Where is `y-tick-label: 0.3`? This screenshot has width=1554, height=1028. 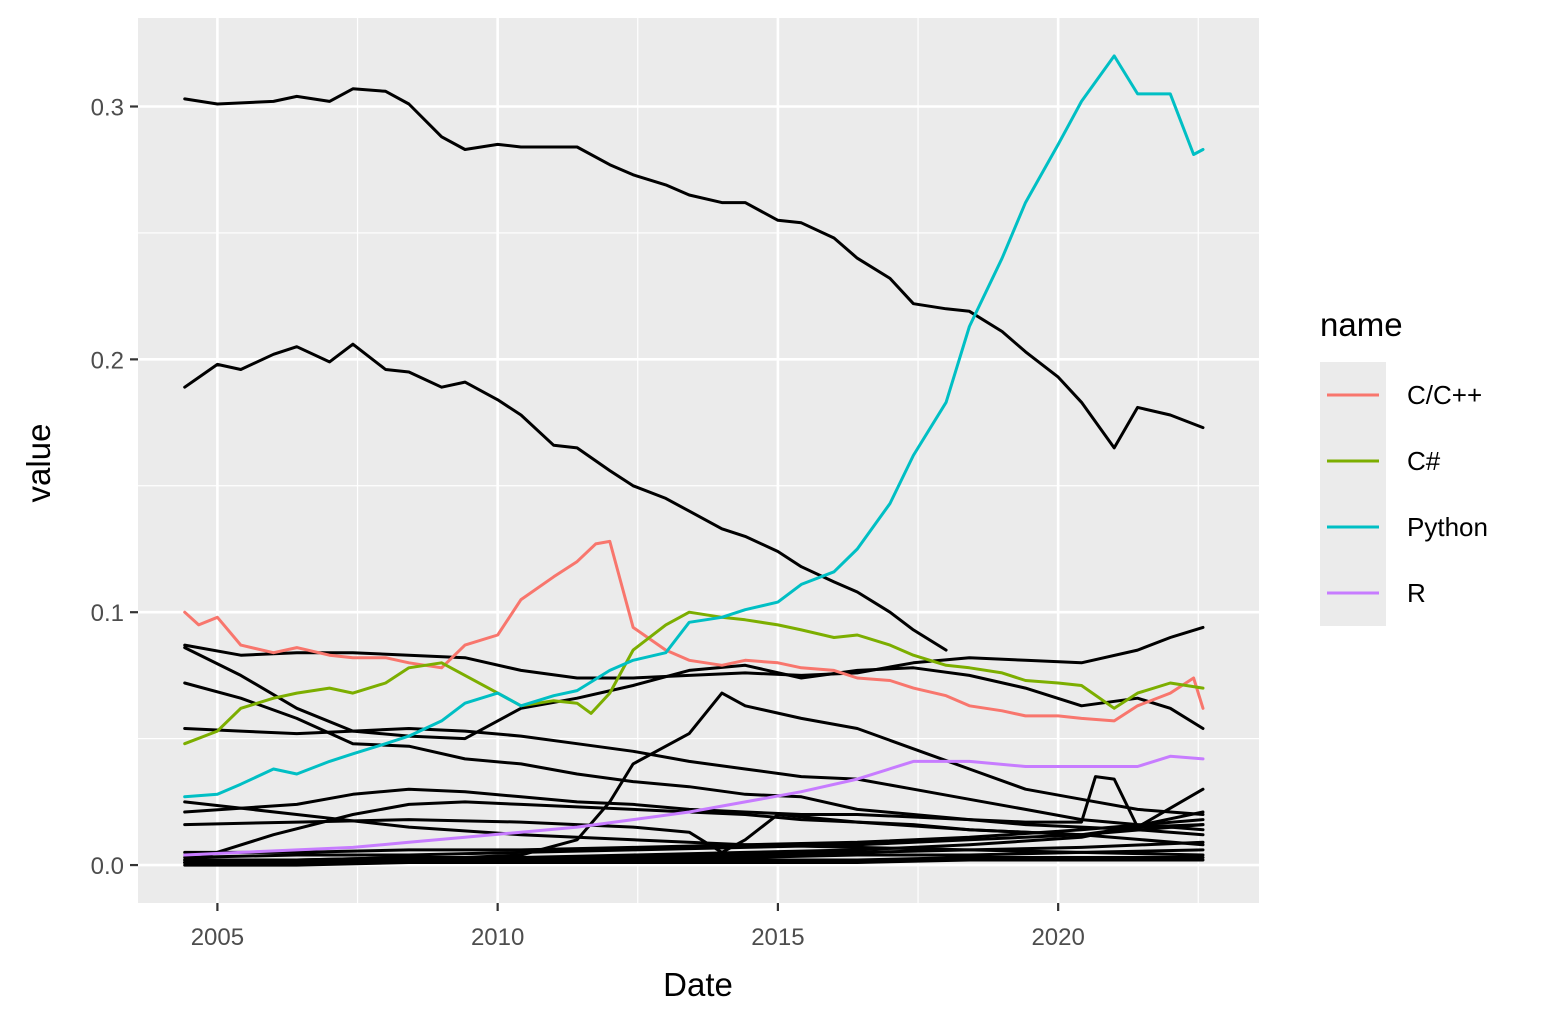 y-tick-label: 0.3 is located at coordinates (107, 108).